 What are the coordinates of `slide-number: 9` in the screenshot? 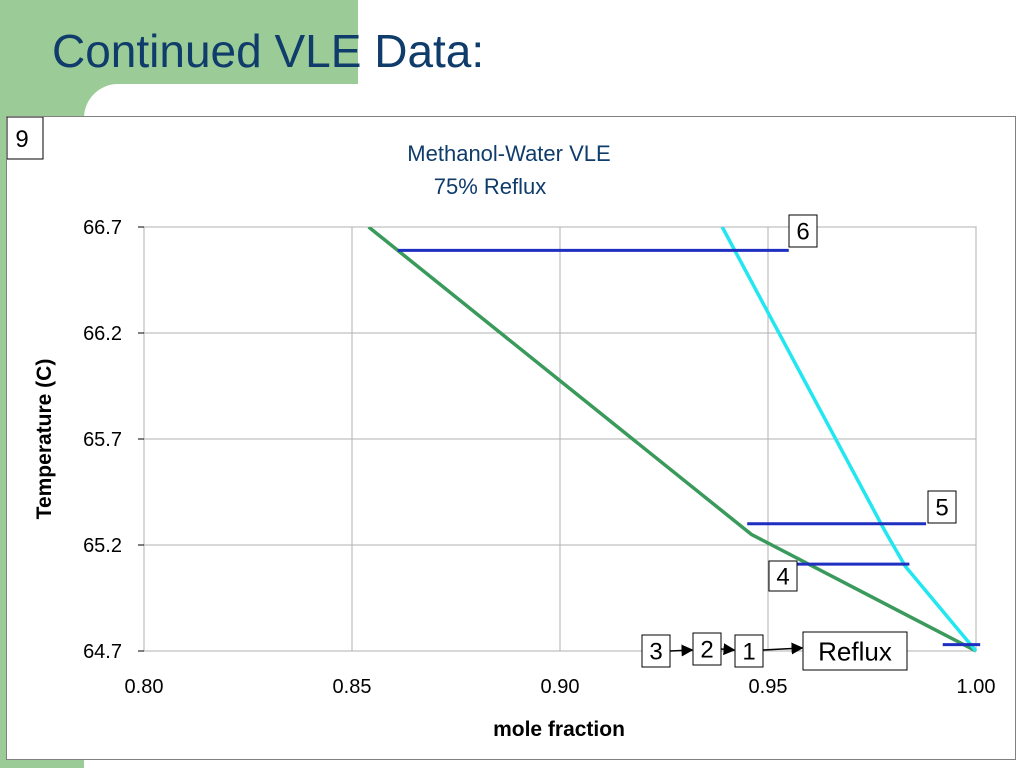 It's located at (21, 139).